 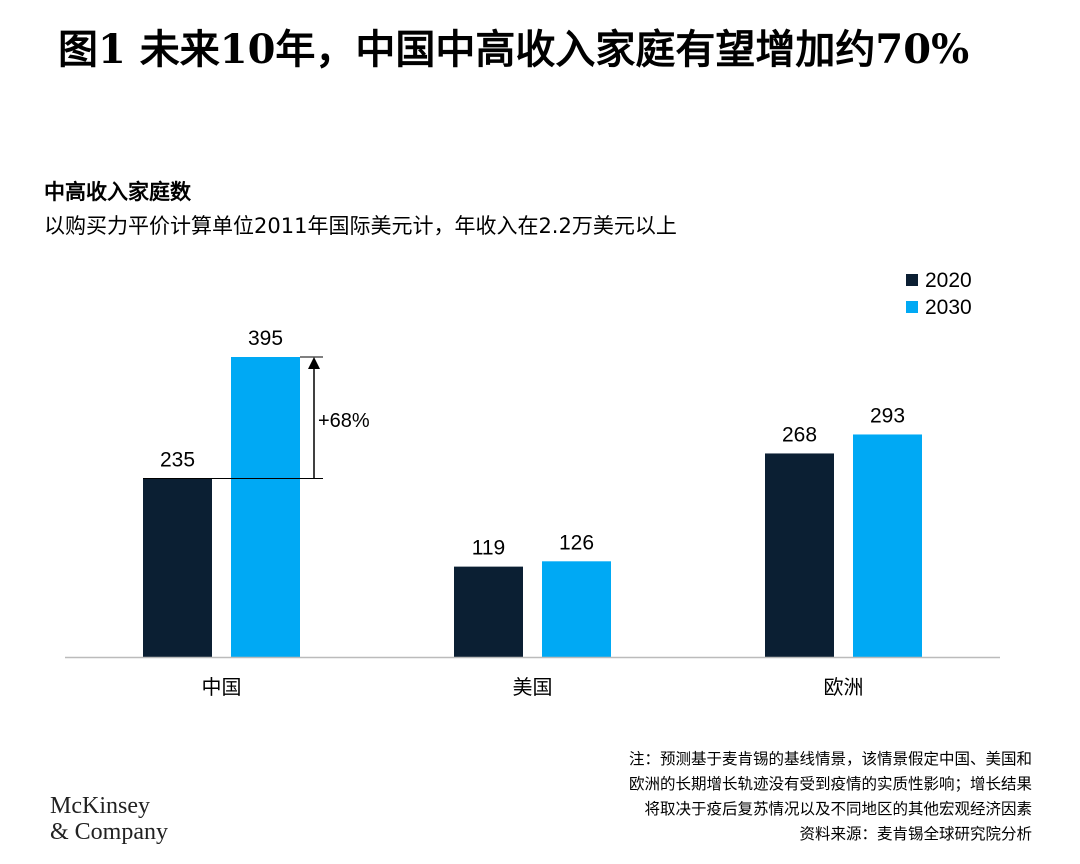 What do you see at coordinates (830, 784) in the screenshot?
I see `note-line: 欧洲的长期增长轨迹没有受到疫情的实质性影响；增长结果` at bounding box center [830, 784].